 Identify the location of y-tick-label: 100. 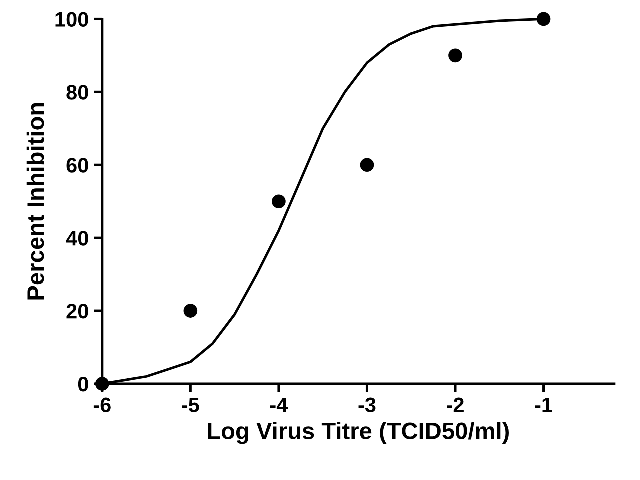
(72, 19).